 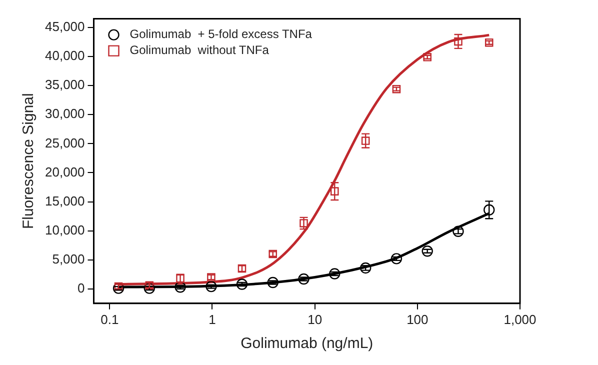 I want to click on y-tick-label: 10,000, so click(x=64, y=230).